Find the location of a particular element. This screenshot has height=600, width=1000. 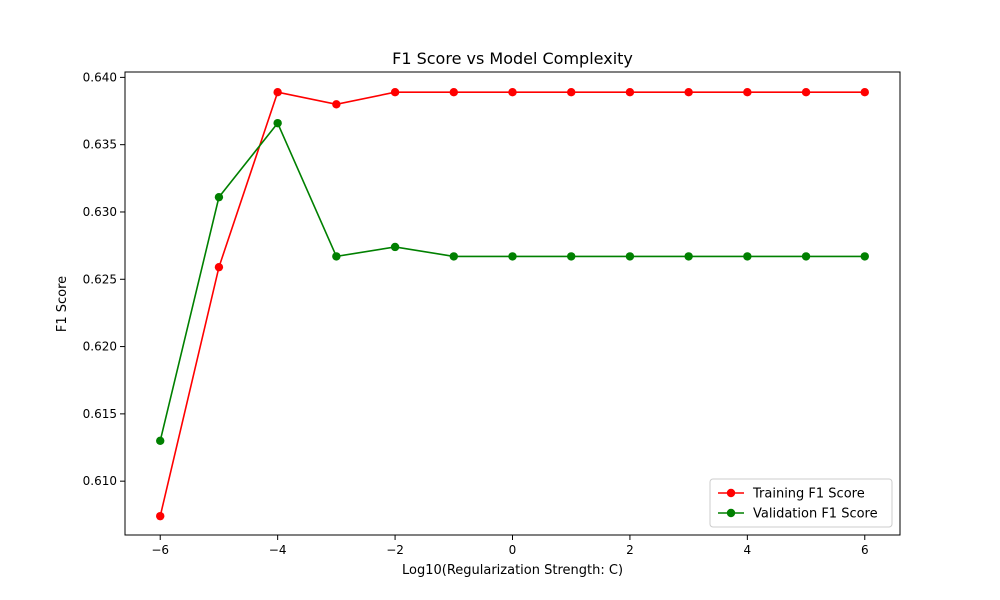

x-tick-label: −6 is located at coordinates (160, 550).